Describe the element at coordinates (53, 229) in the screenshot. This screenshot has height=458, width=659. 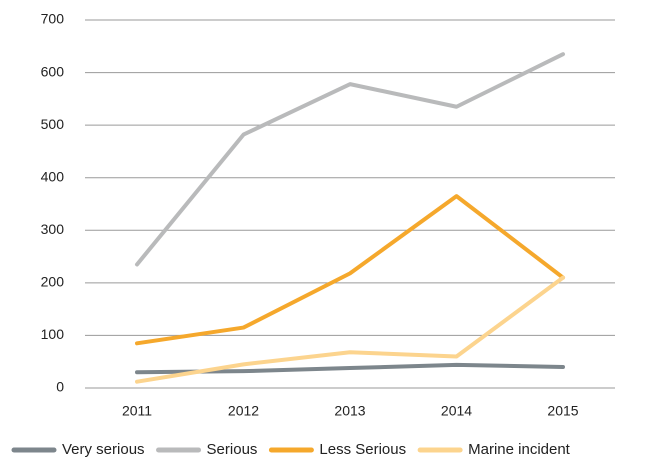
I see `y-tick-label: 300` at that location.